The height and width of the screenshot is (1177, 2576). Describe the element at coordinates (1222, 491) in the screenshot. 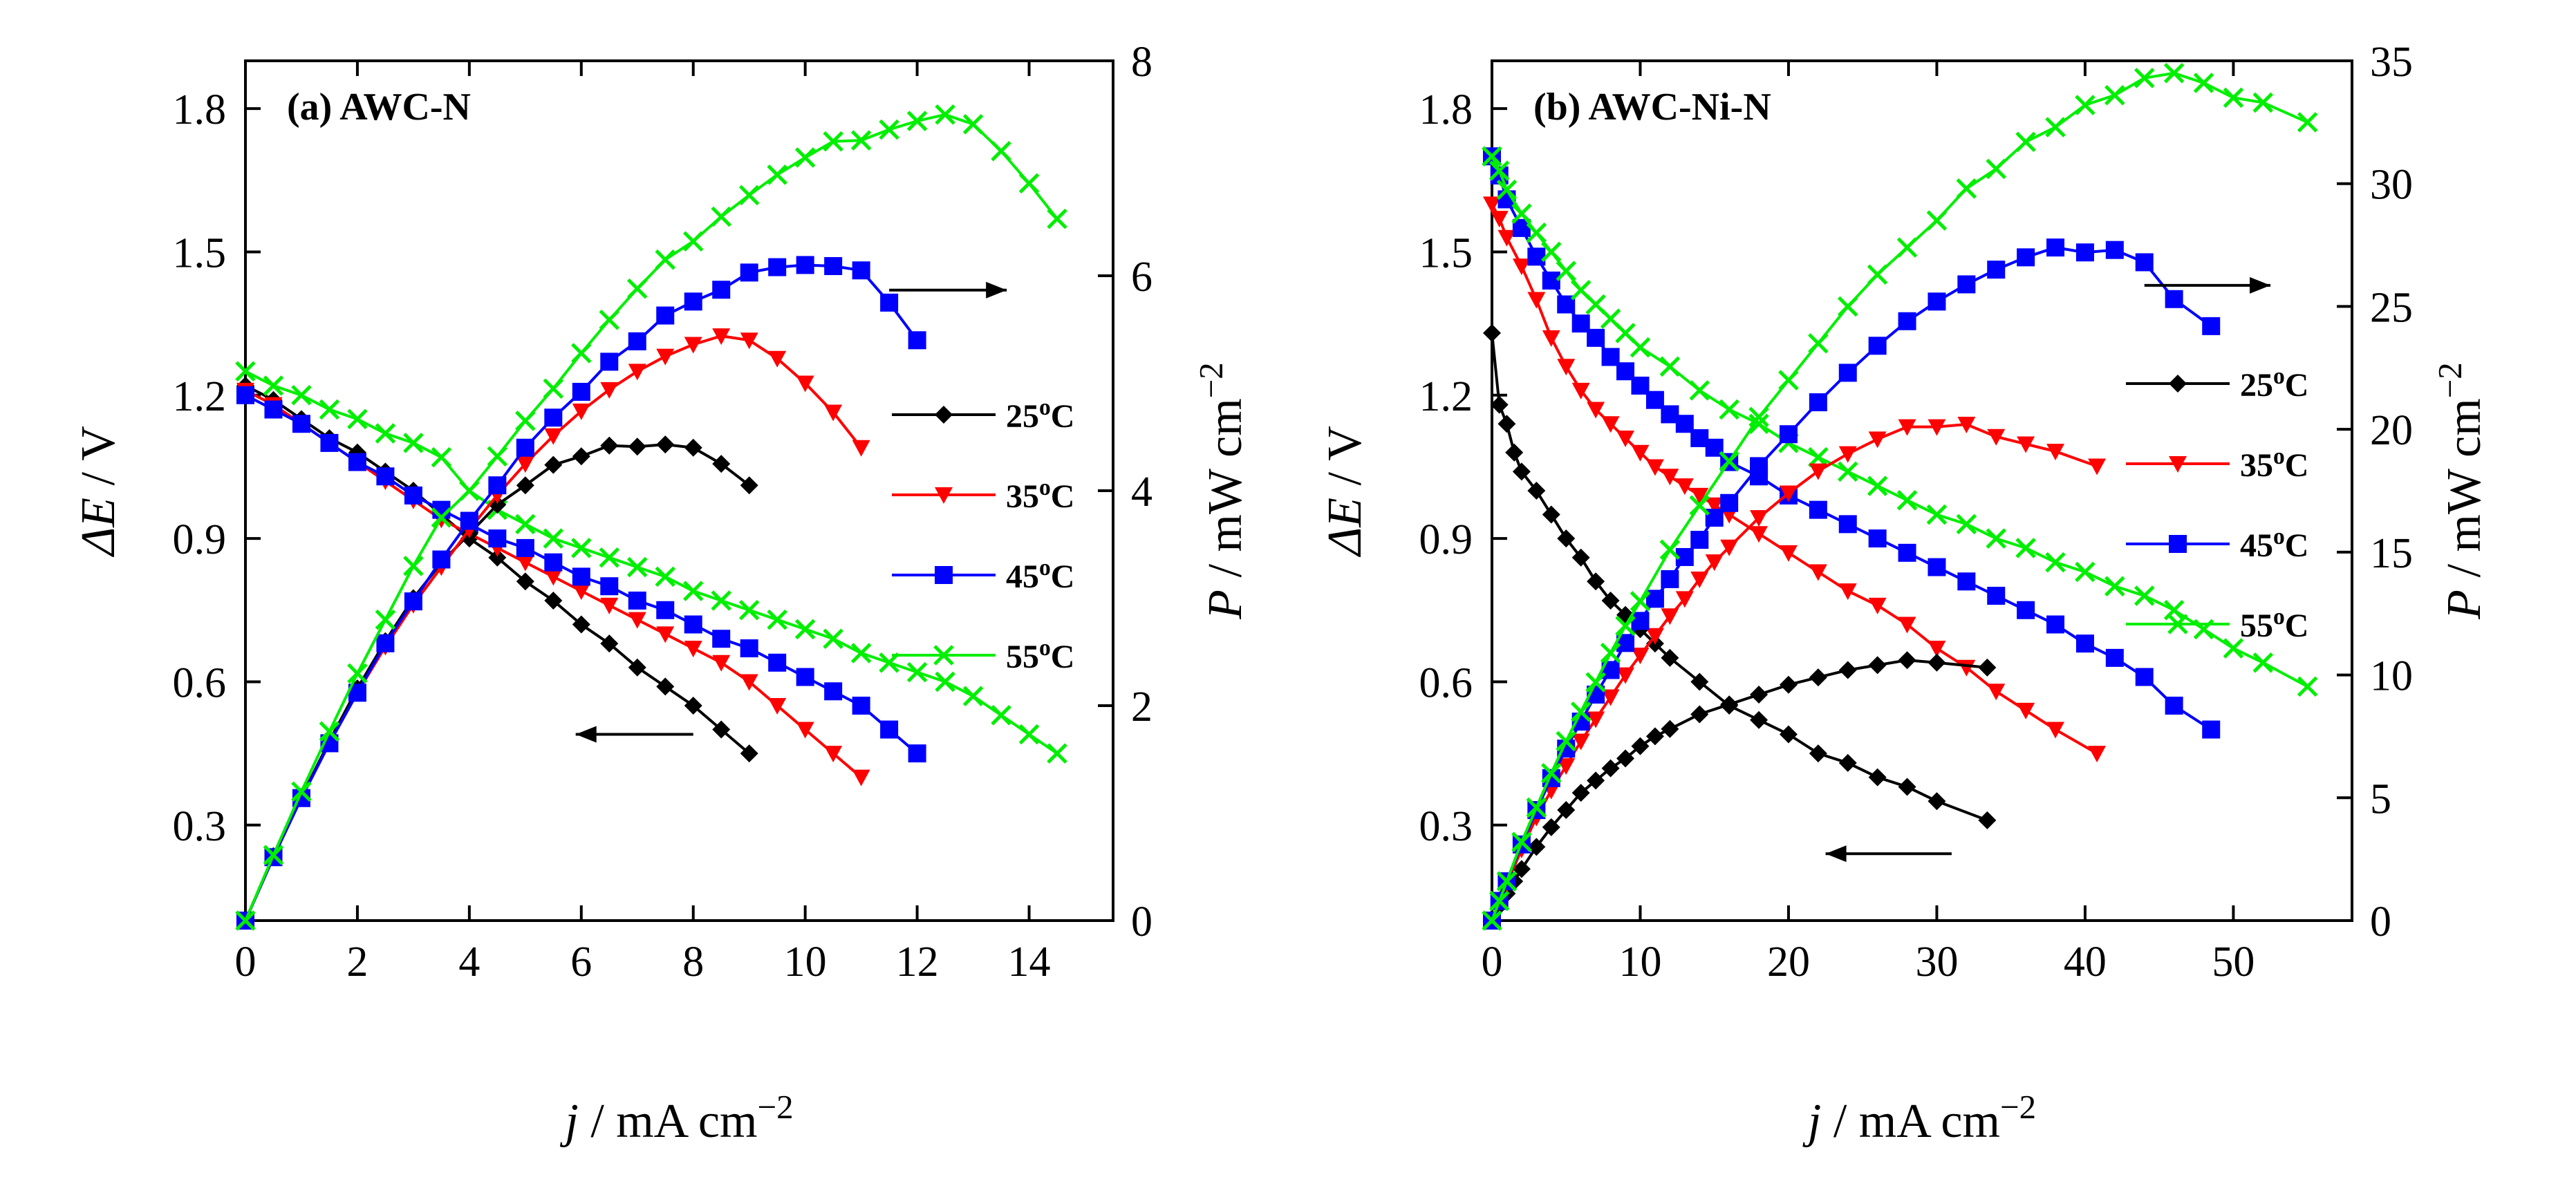

I see `y-right-axis-title: P / mW cm−2` at that location.